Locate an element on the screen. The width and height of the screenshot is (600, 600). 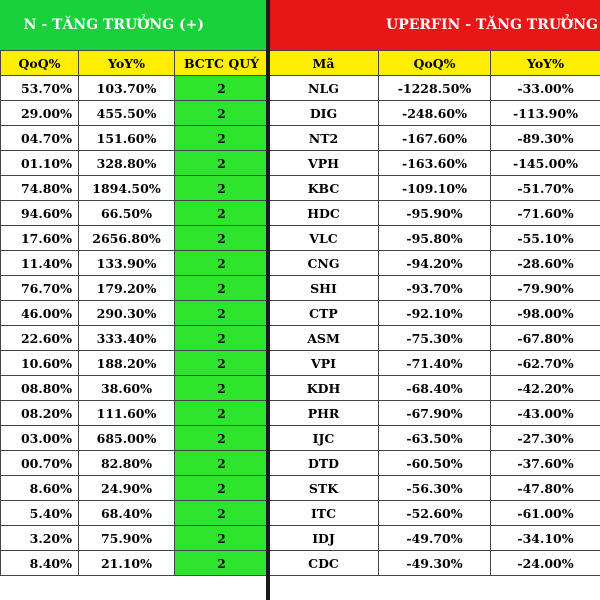
qoq-cell: 53.70% is located at coordinates (39, 88).